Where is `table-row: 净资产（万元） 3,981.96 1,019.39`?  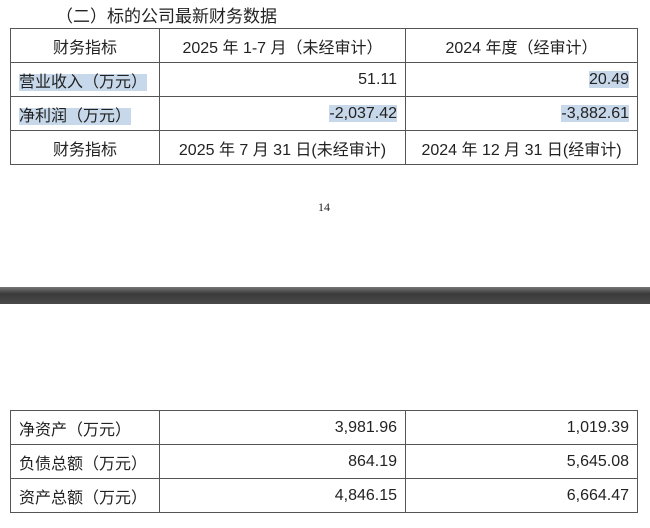 table-row: 净资产（万元） 3,981.96 1,019.39 is located at coordinates (324, 427).